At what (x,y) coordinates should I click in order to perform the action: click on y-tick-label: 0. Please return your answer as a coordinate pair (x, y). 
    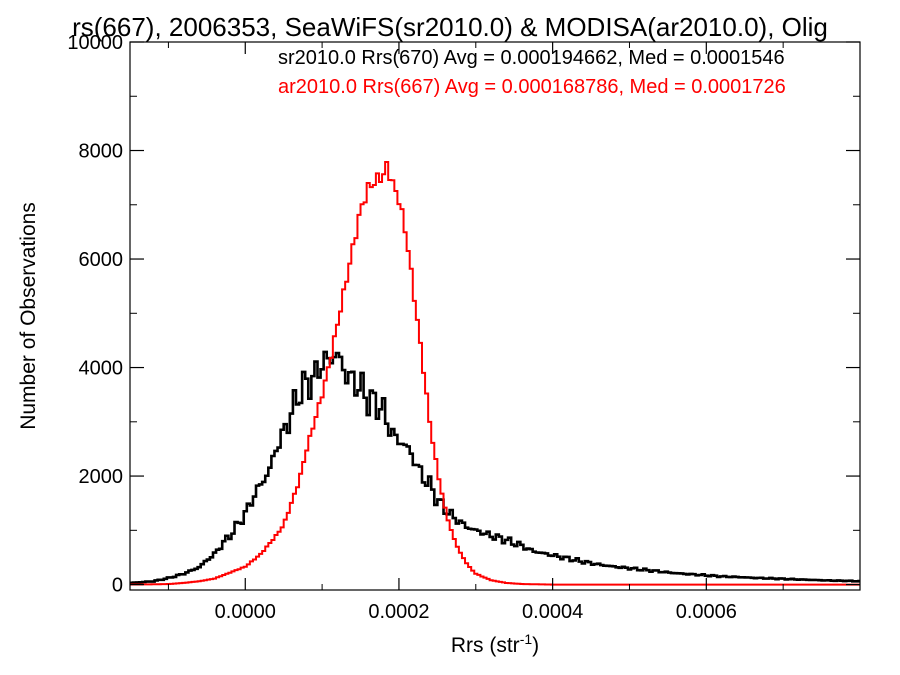
    Looking at the image, I should click on (117, 586).